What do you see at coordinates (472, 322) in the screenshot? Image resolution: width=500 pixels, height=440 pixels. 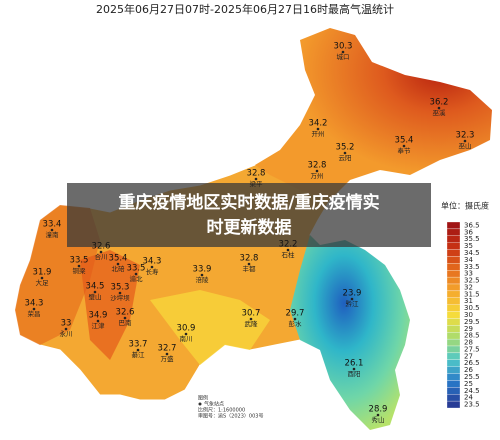 I see `legend-label: 29.5` at bounding box center [472, 322].